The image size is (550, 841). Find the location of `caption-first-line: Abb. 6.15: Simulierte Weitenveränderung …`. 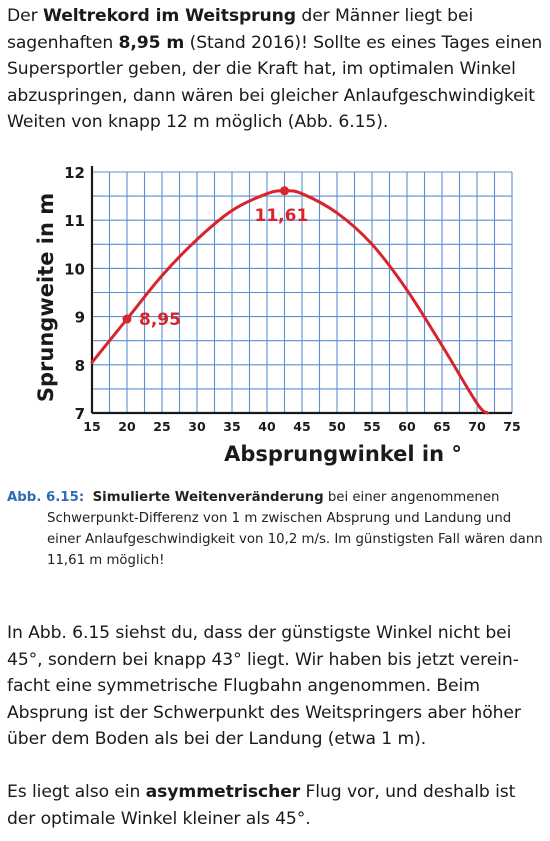

caption-first-line: Abb. 6.15: Simulierte Weitenveränderung … is located at coordinates (275, 497).